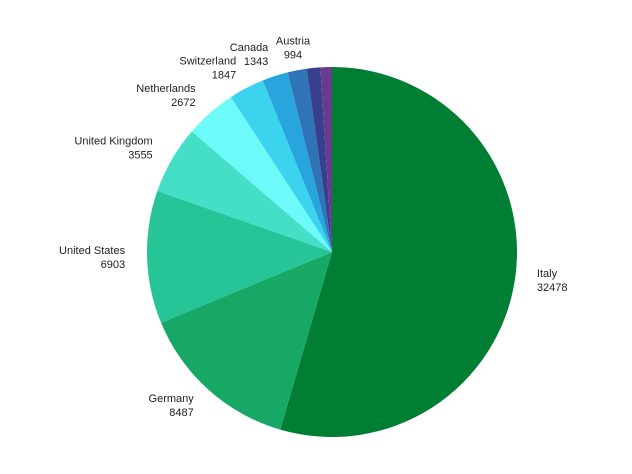 This screenshot has width=632, height=474. Describe the element at coordinates (140, 155) in the screenshot. I see `slice-value: 3555` at that location.